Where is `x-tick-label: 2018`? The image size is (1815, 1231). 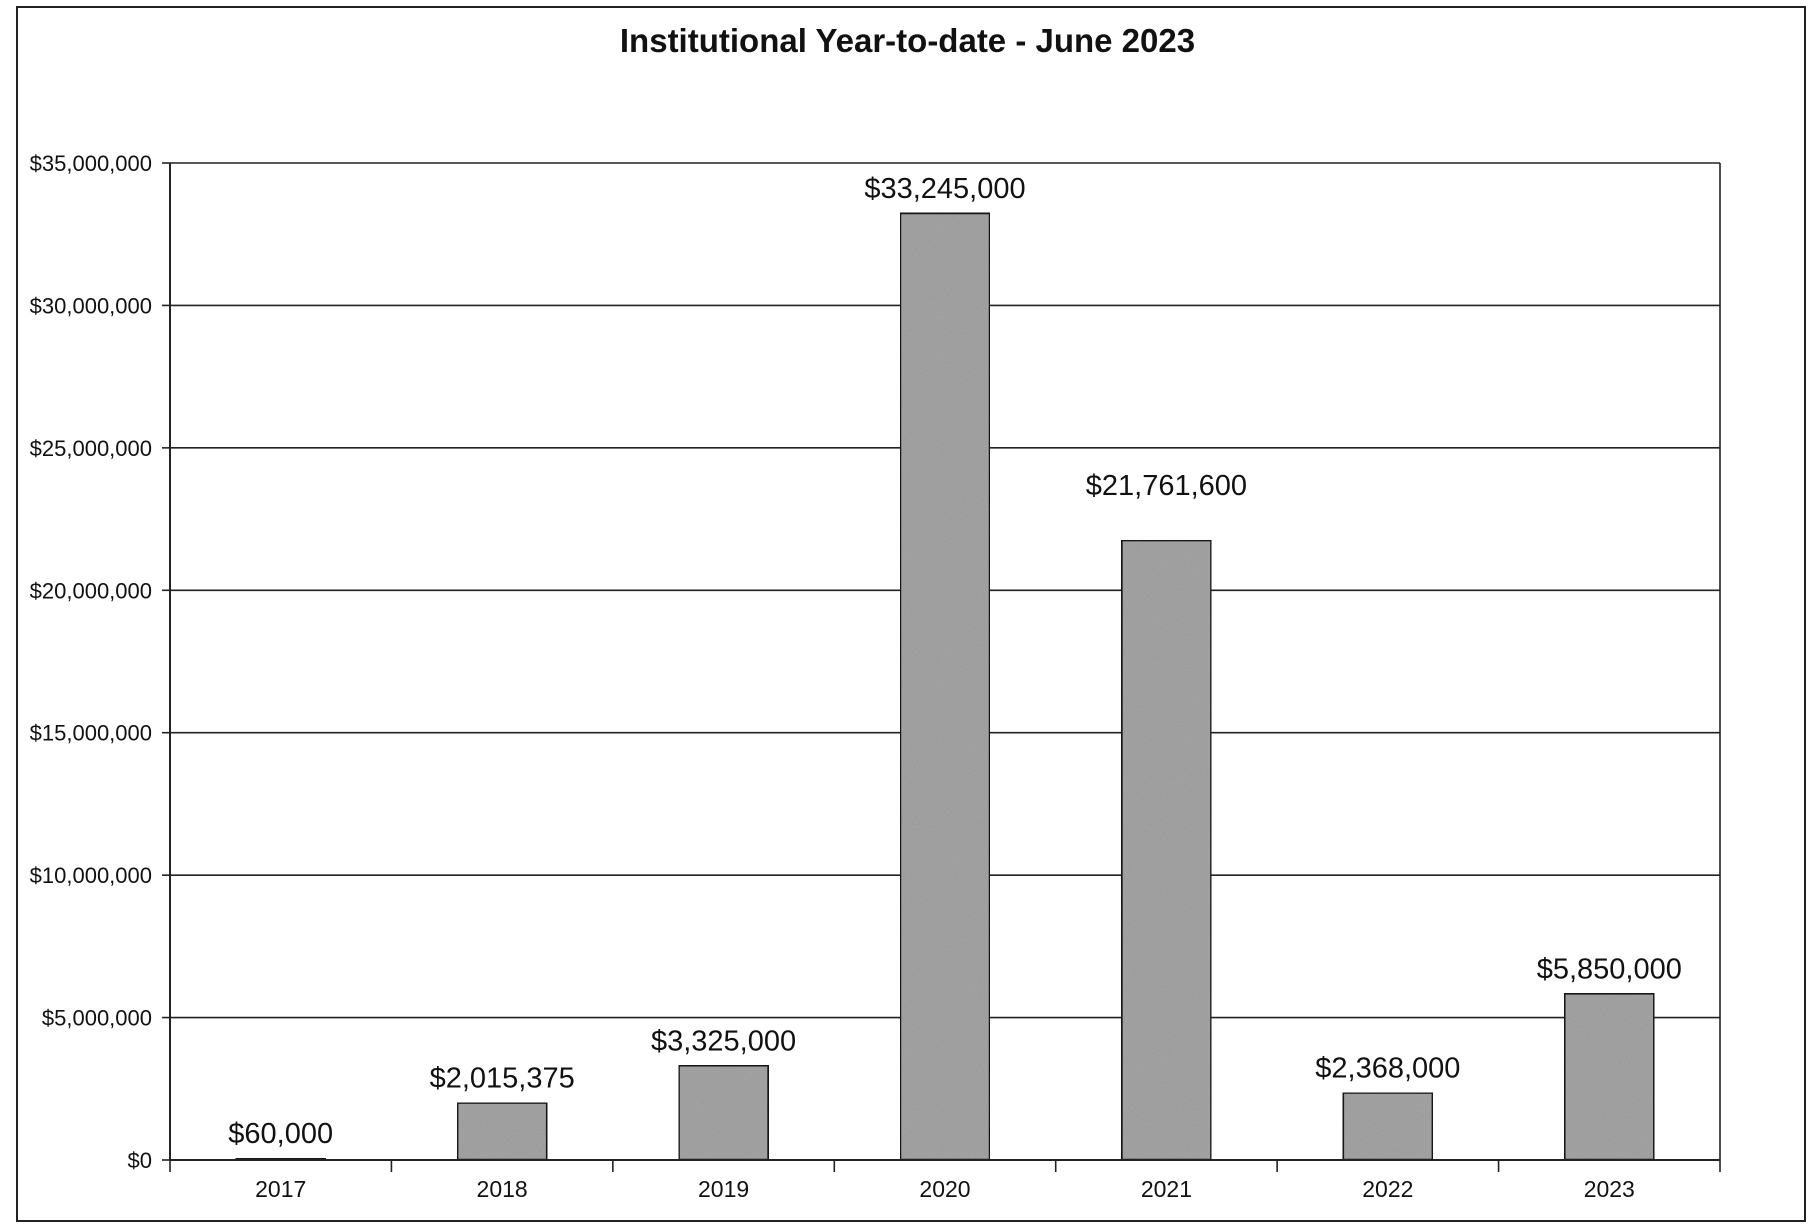 x-tick-label: 2018 is located at coordinates (502, 1189).